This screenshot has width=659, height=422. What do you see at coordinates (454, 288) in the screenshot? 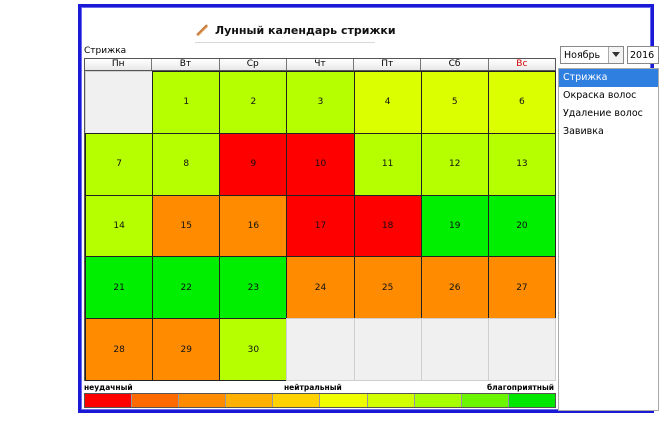
I see `calendar-day: 26` at bounding box center [454, 288].